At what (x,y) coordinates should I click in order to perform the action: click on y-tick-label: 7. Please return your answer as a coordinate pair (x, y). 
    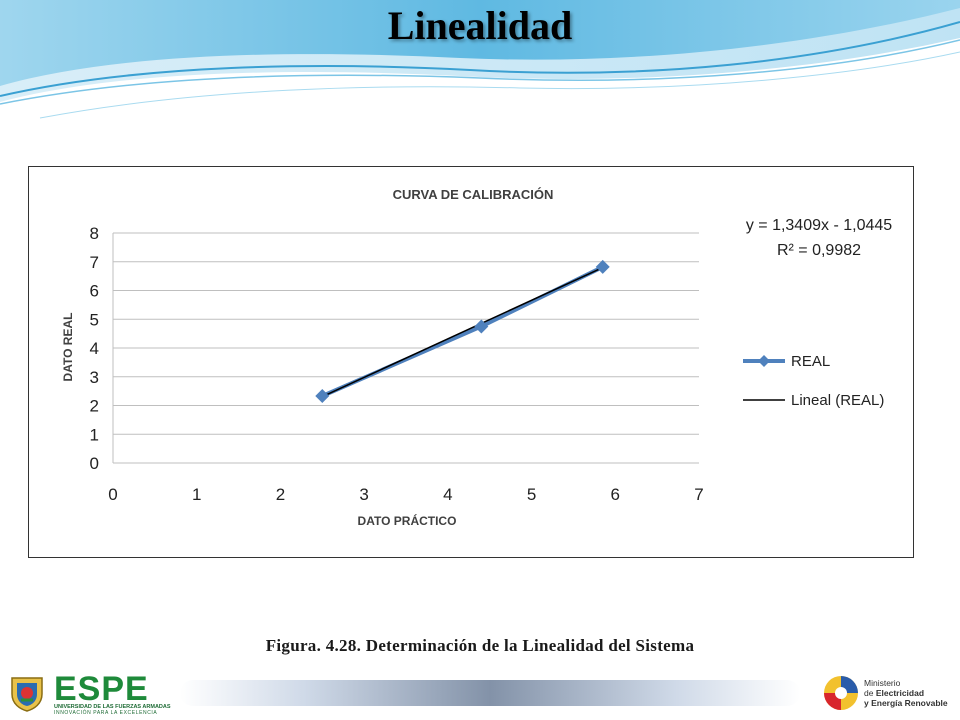
    Looking at the image, I should click on (94, 262).